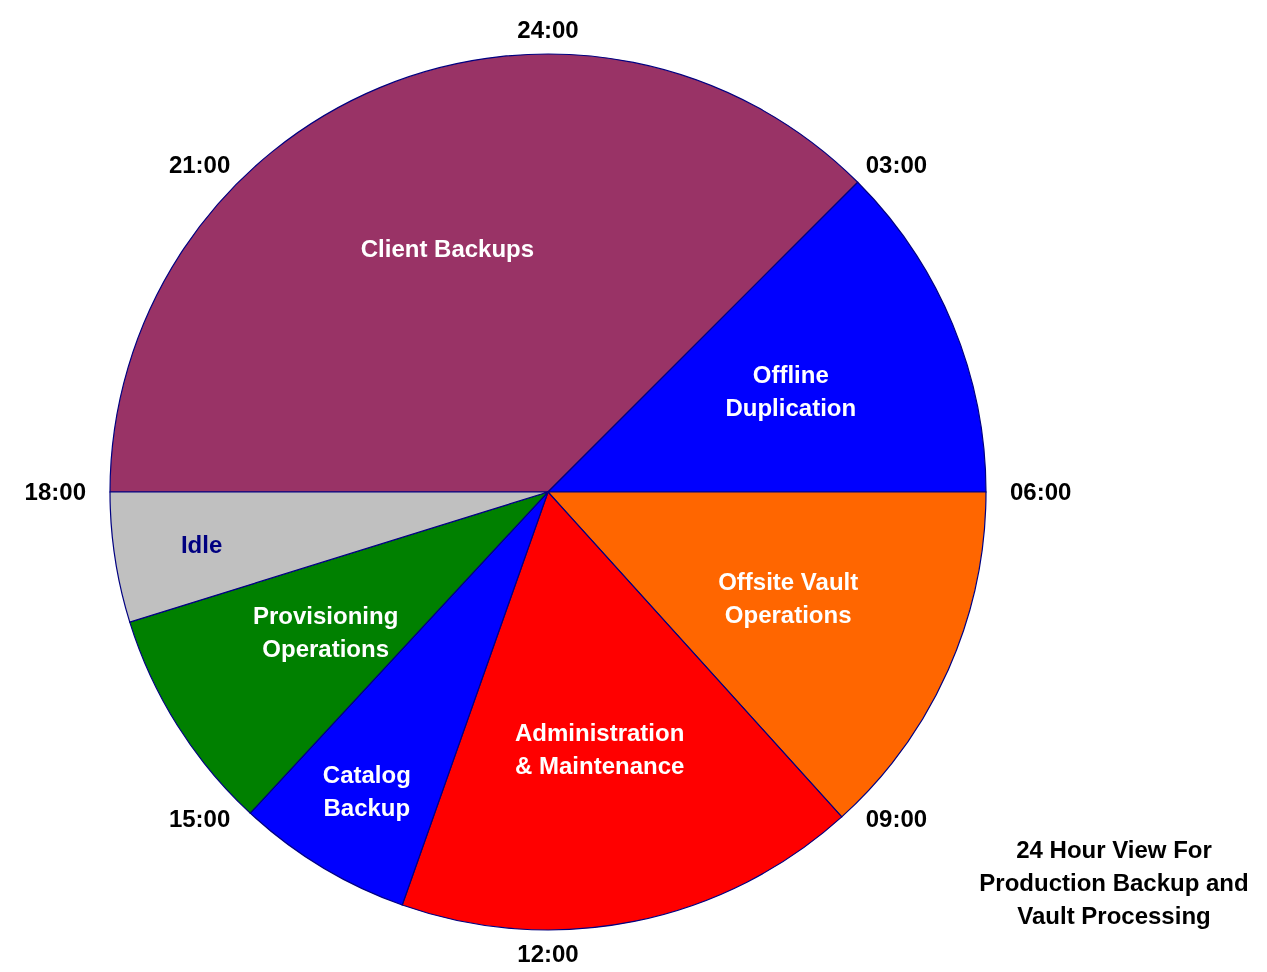  What do you see at coordinates (1041, 491) in the screenshot?
I see `text: 06:00` at bounding box center [1041, 491].